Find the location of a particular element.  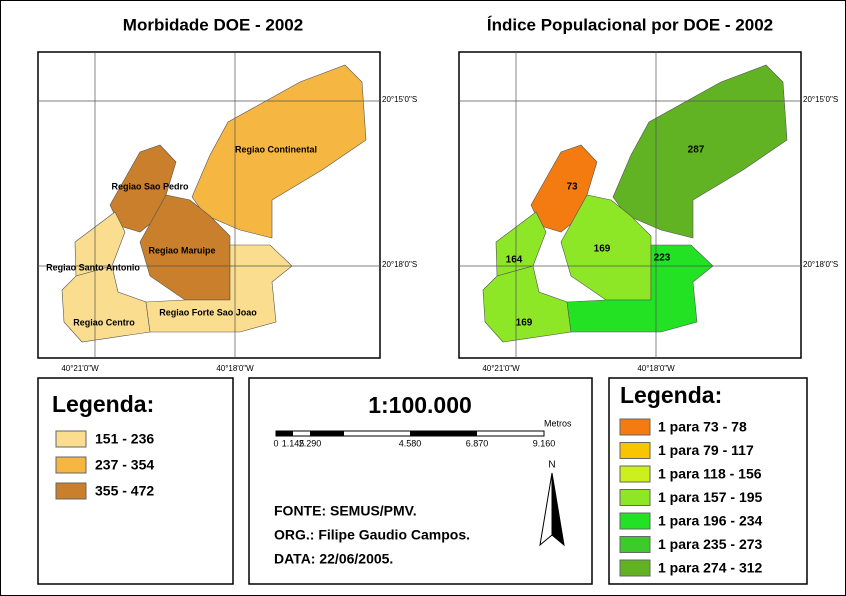

north-arrow is located at coordinates (552, 509).